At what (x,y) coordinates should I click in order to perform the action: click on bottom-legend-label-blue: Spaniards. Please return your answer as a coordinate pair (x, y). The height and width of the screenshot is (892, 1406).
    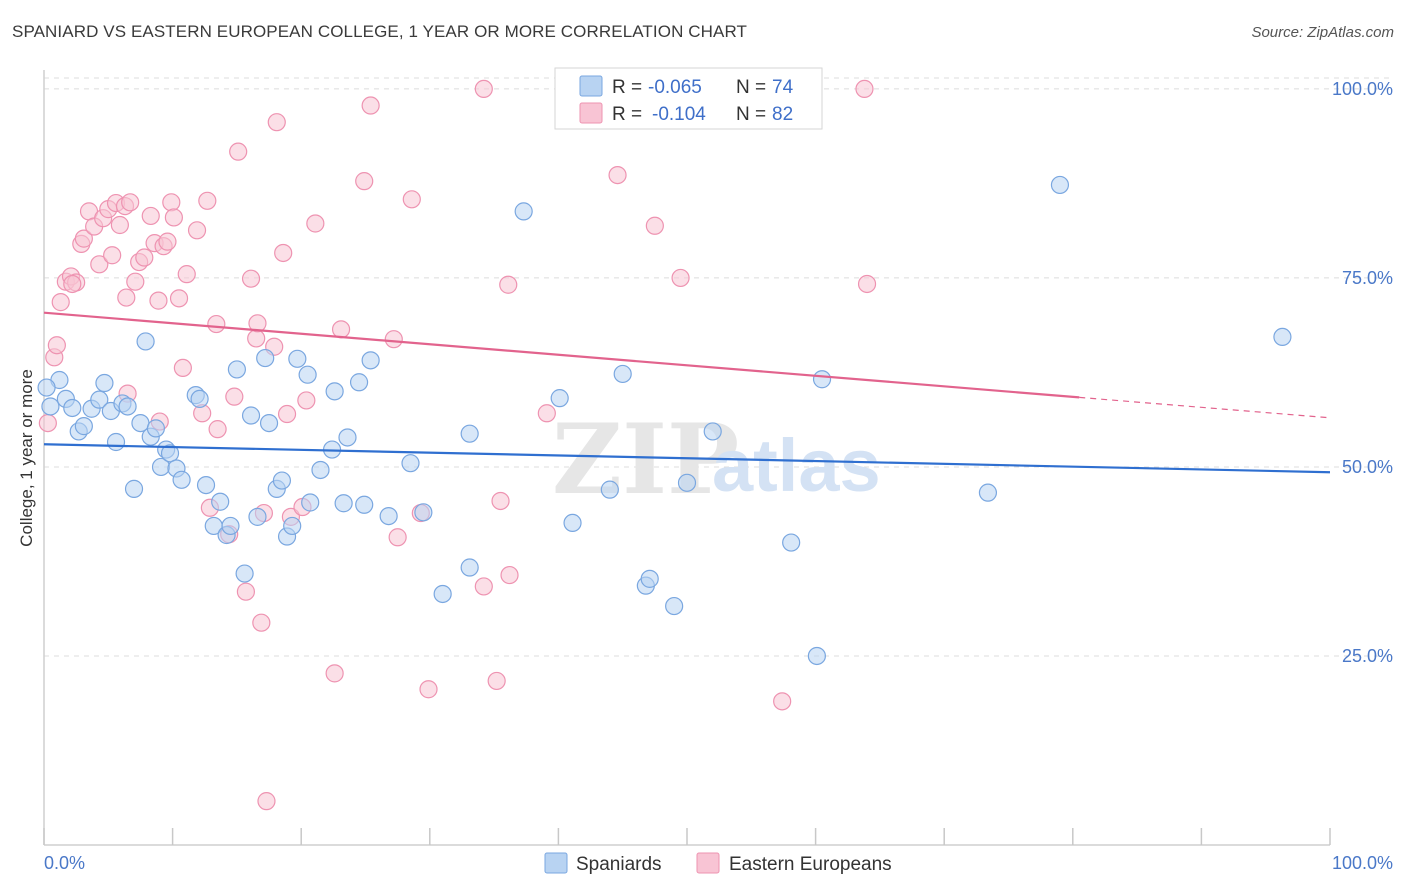
    Looking at the image, I should click on (619, 864).